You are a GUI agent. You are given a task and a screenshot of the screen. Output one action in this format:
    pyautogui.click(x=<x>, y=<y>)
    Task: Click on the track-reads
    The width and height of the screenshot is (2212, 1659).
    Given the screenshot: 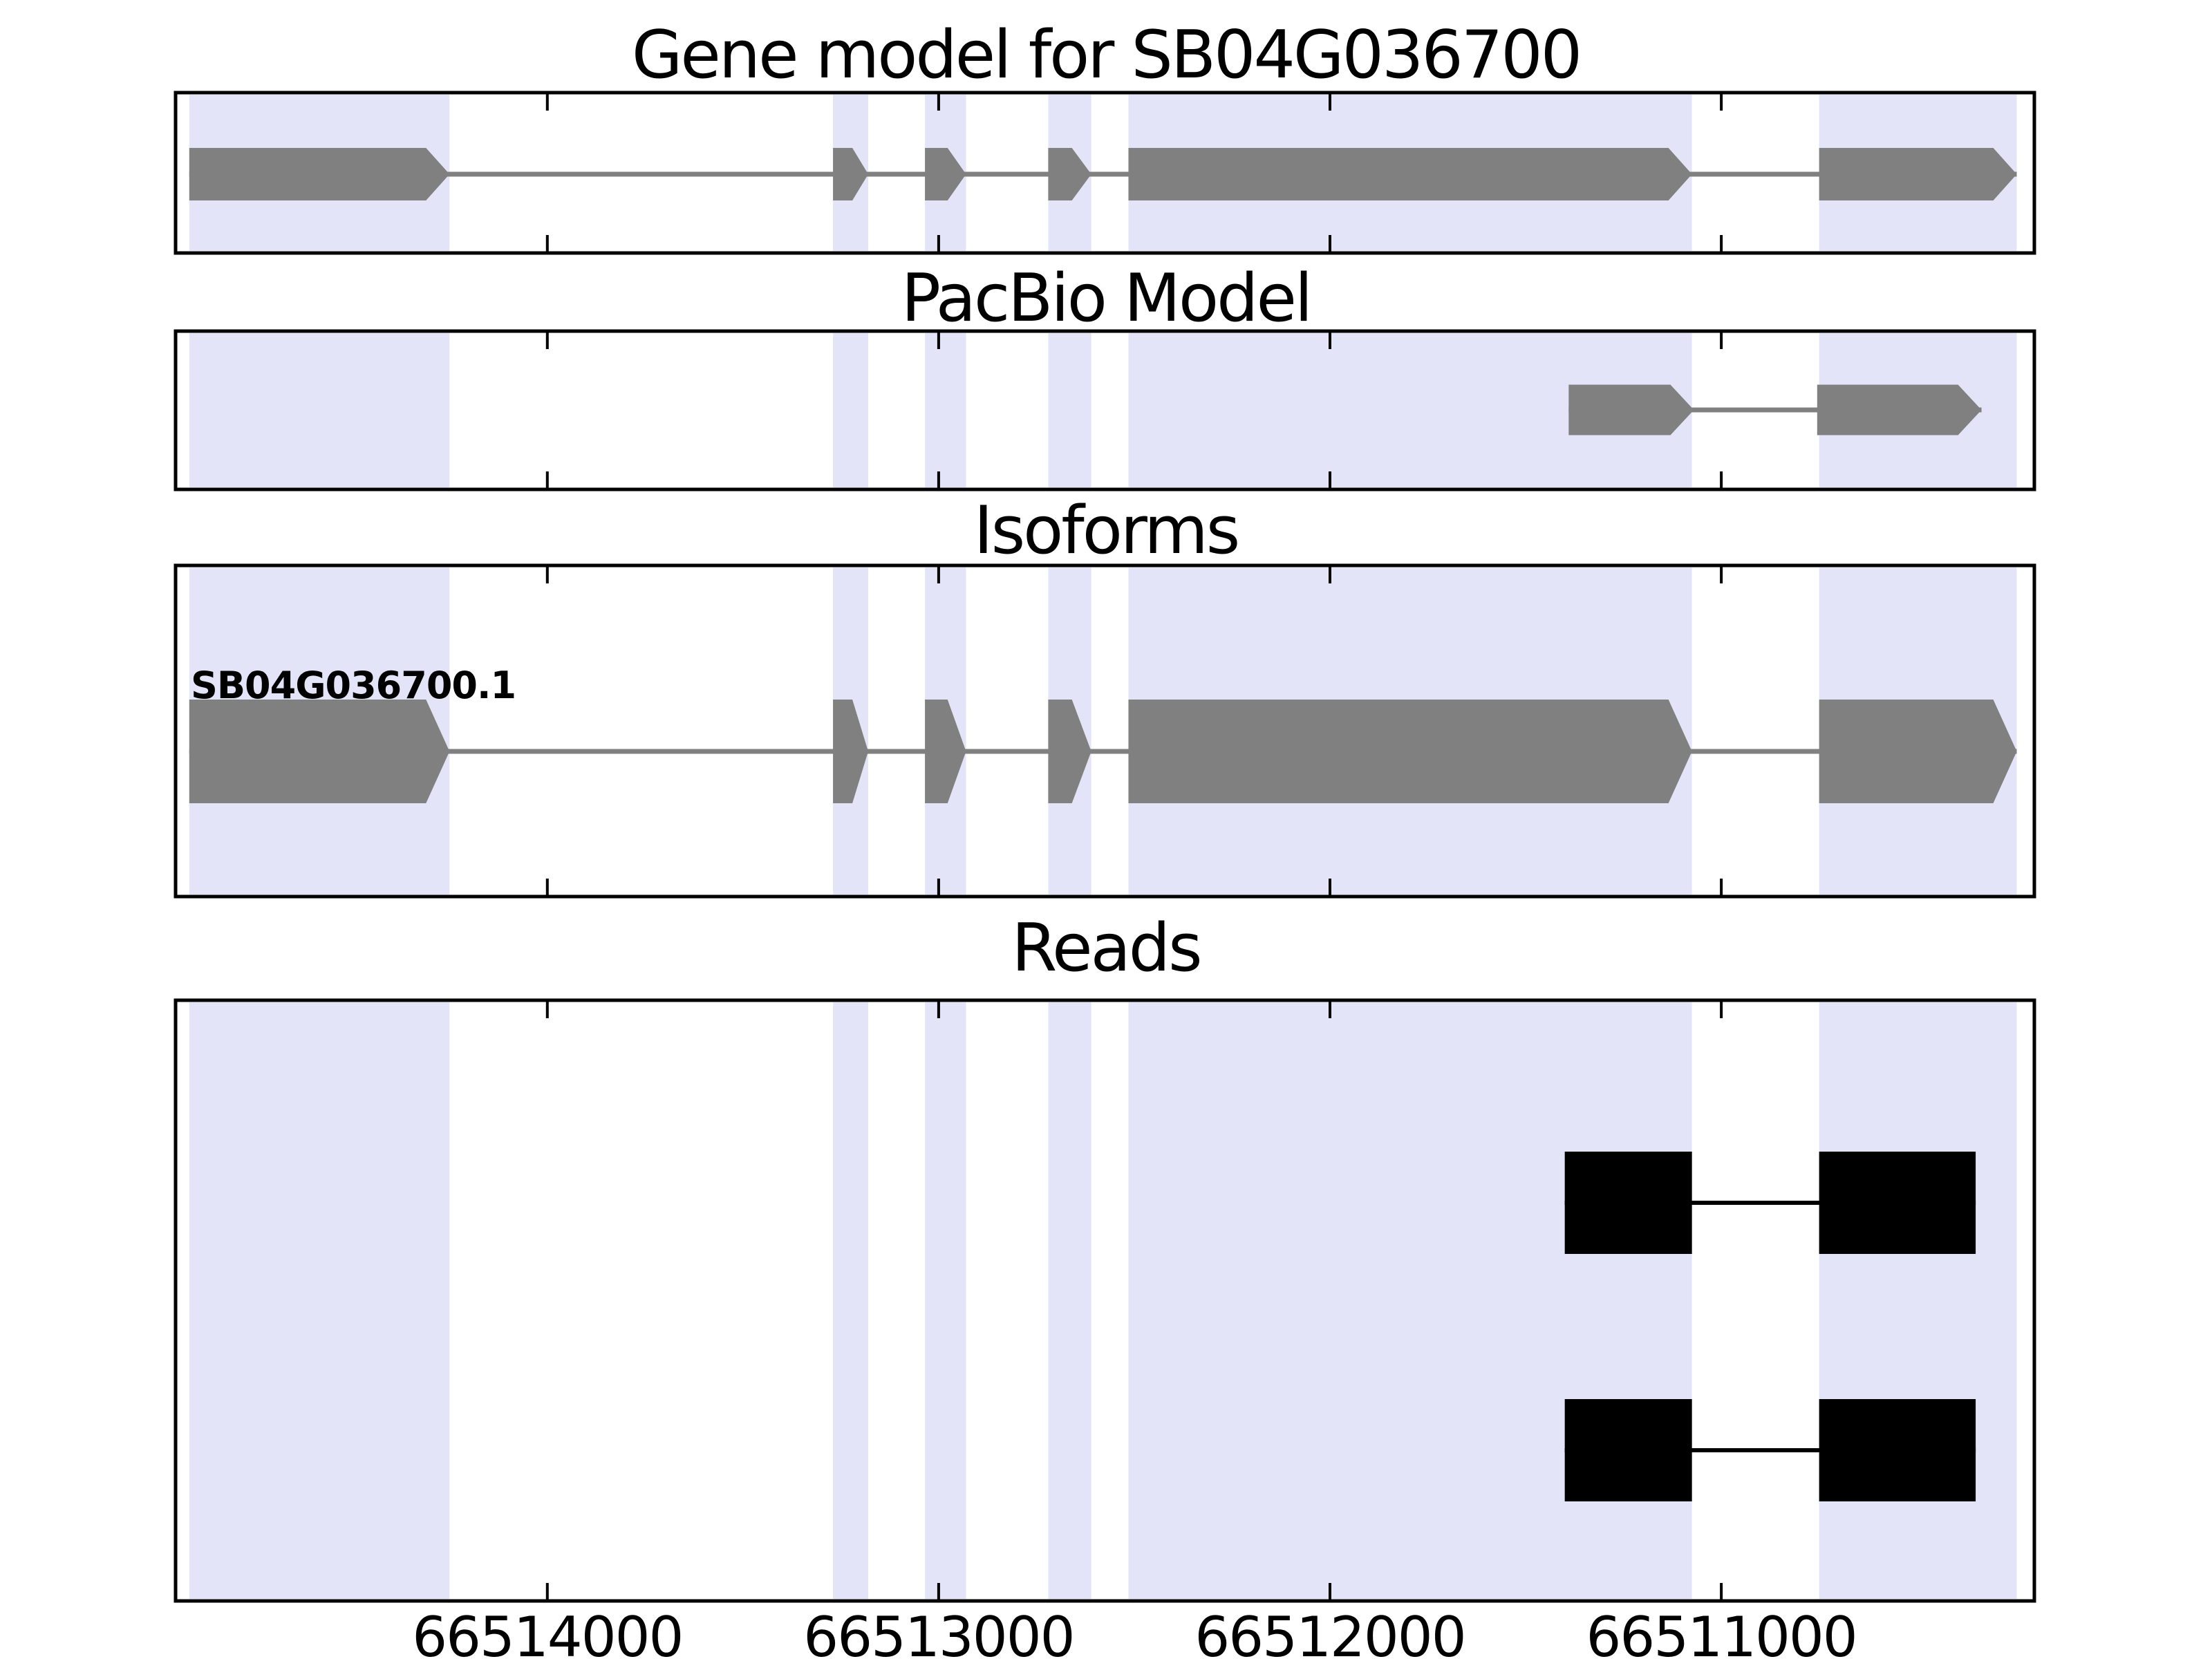 What is the action you would take?
    pyautogui.click(x=1770, y=1326)
    